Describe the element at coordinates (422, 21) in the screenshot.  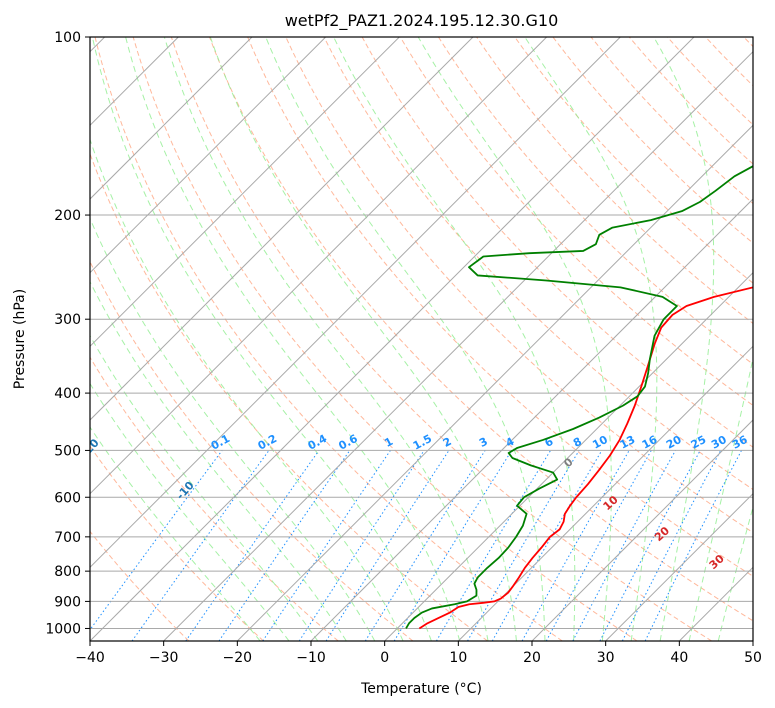
I see `chart-title: wetPf2_PAZ1.2024.195.12.30.G10` at that location.